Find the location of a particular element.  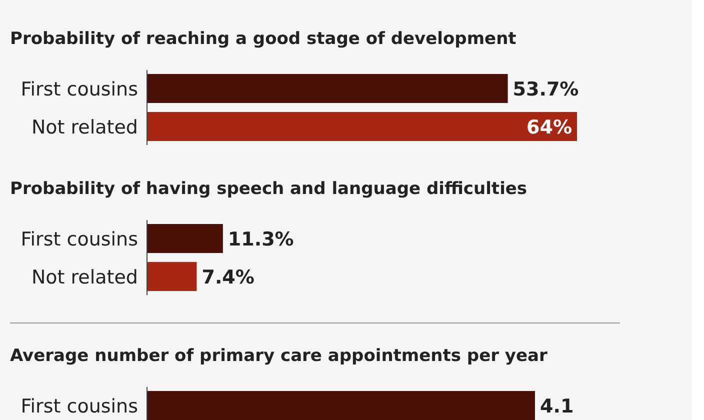

data-label: 4.1 is located at coordinates (557, 407).